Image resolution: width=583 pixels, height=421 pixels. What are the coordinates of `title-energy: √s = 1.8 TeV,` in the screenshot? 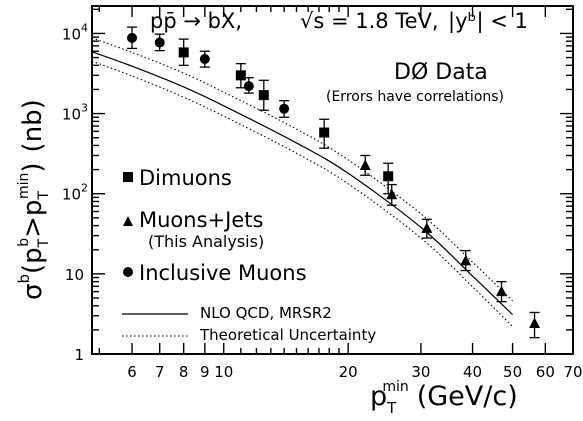 It's located at (369, 21).